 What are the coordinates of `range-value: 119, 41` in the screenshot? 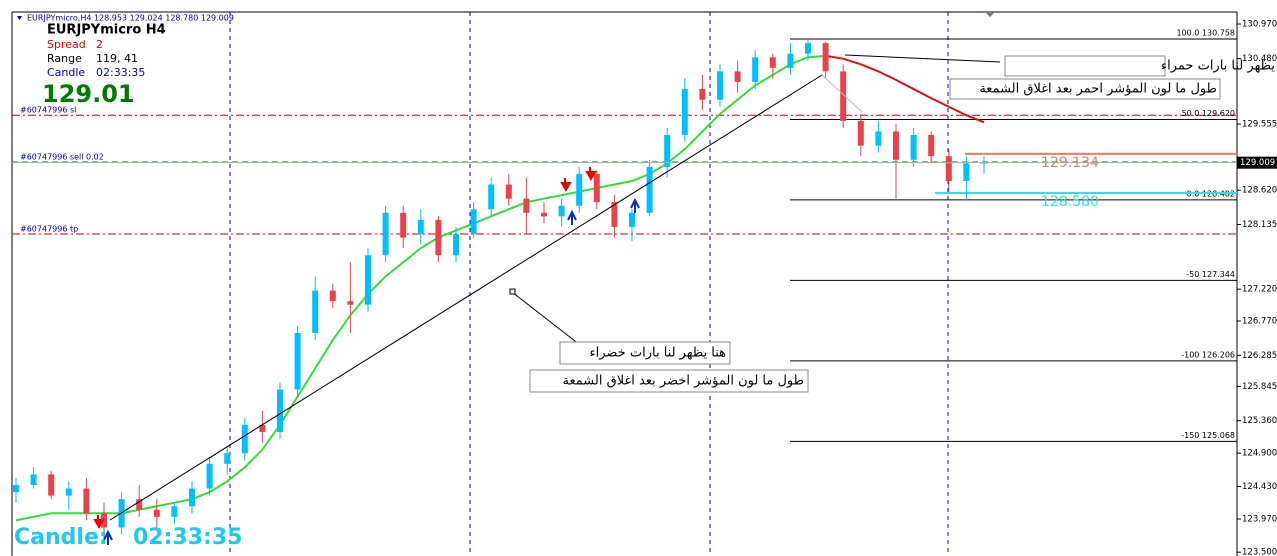 It's located at (117, 58).